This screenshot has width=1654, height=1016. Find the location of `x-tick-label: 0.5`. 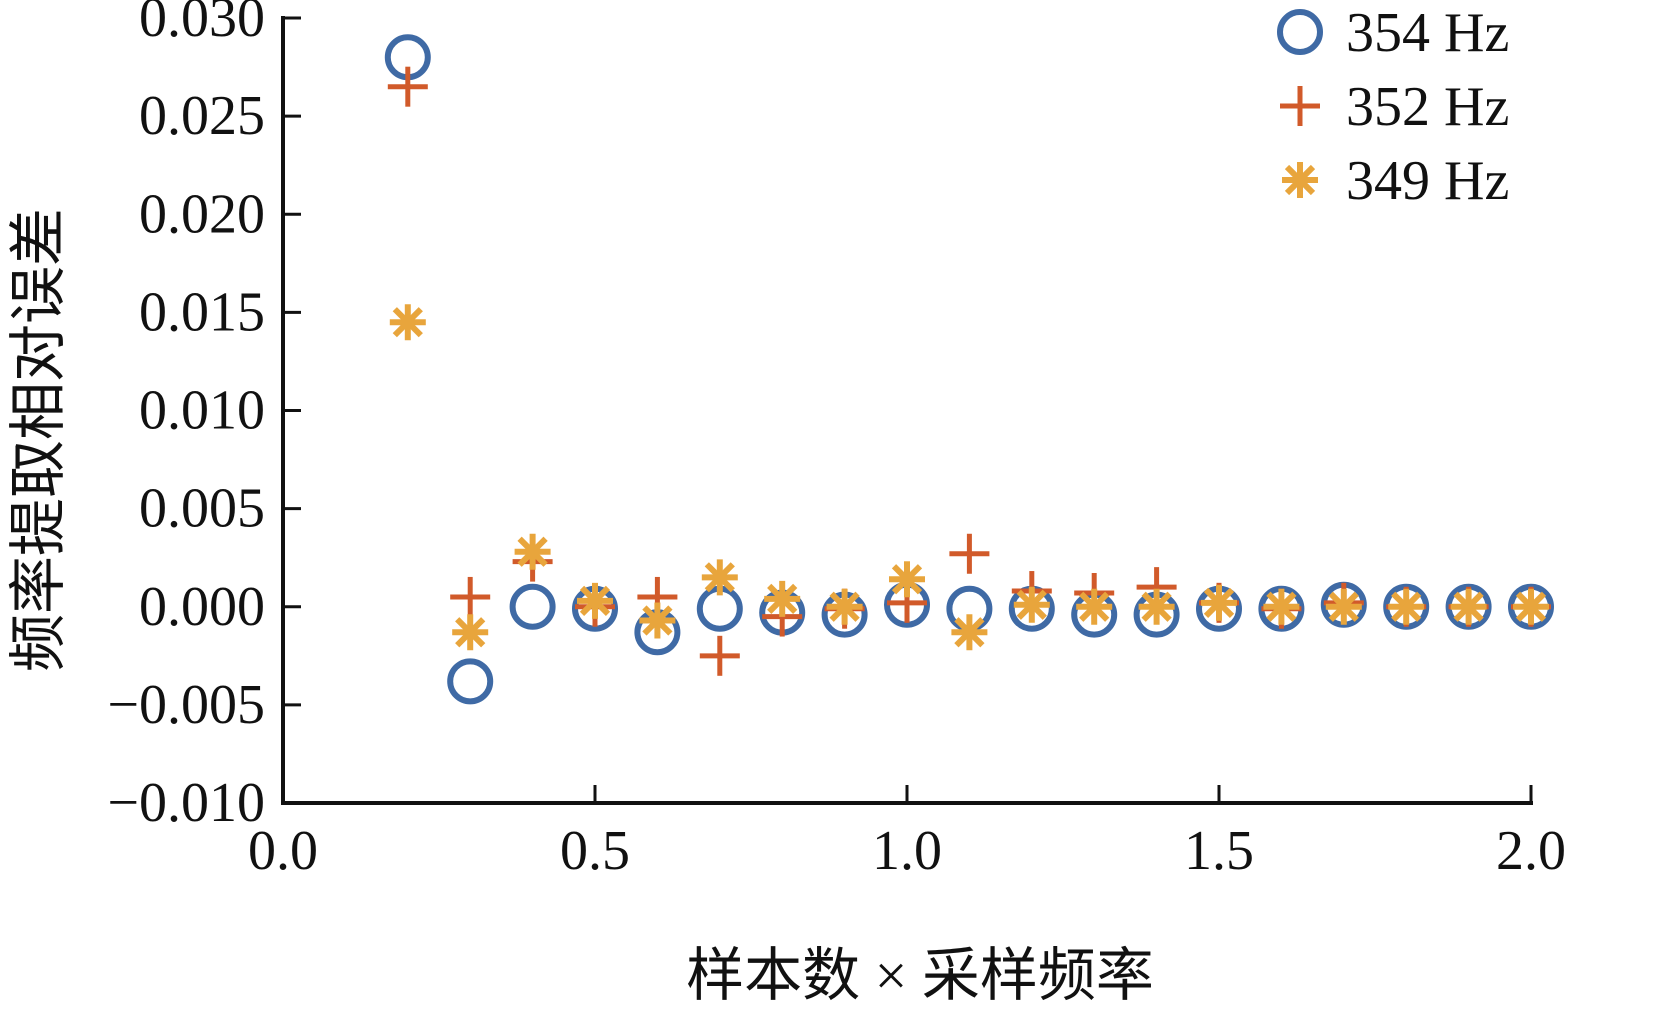

x-tick-label: 0.5 is located at coordinates (595, 851).